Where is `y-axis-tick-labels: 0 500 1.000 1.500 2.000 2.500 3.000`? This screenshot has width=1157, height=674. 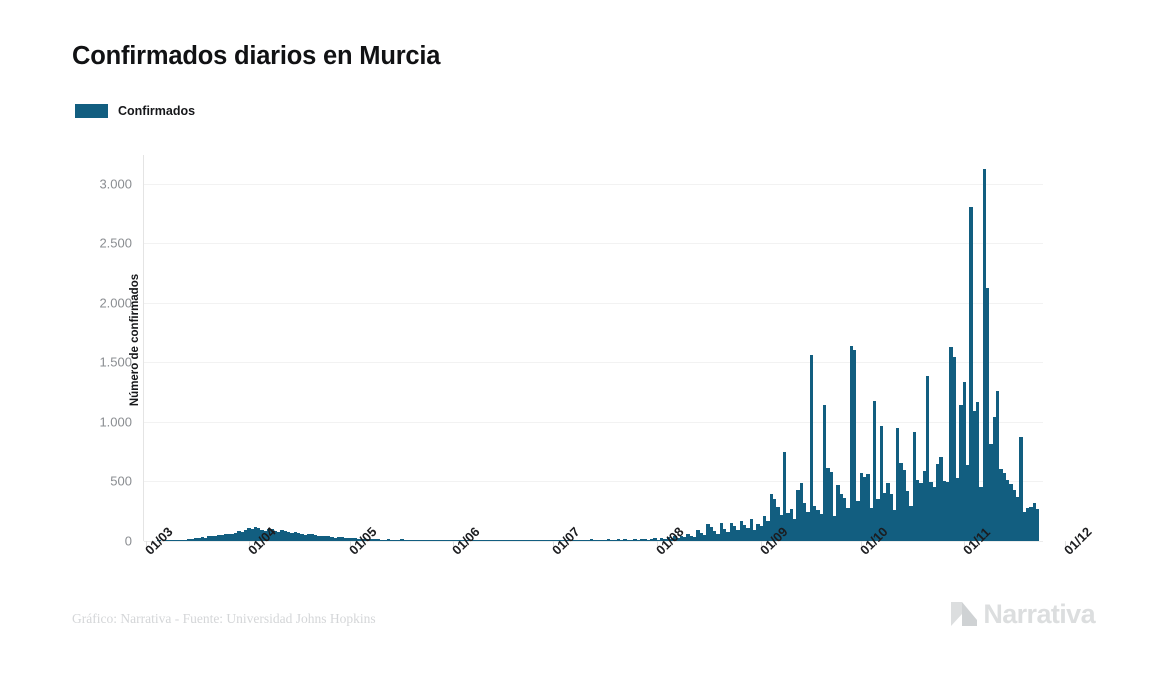
y-axis-tick-labels: 0 500 1.000 1.500 2.000 2.500 3.000 is located at coordinates (66, 354).